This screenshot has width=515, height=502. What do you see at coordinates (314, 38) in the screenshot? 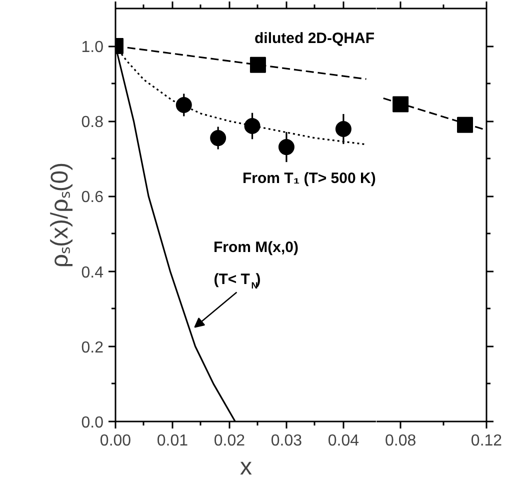
I see `annotation: diluted 2D-QHAF` at bounding box center [314, 38].